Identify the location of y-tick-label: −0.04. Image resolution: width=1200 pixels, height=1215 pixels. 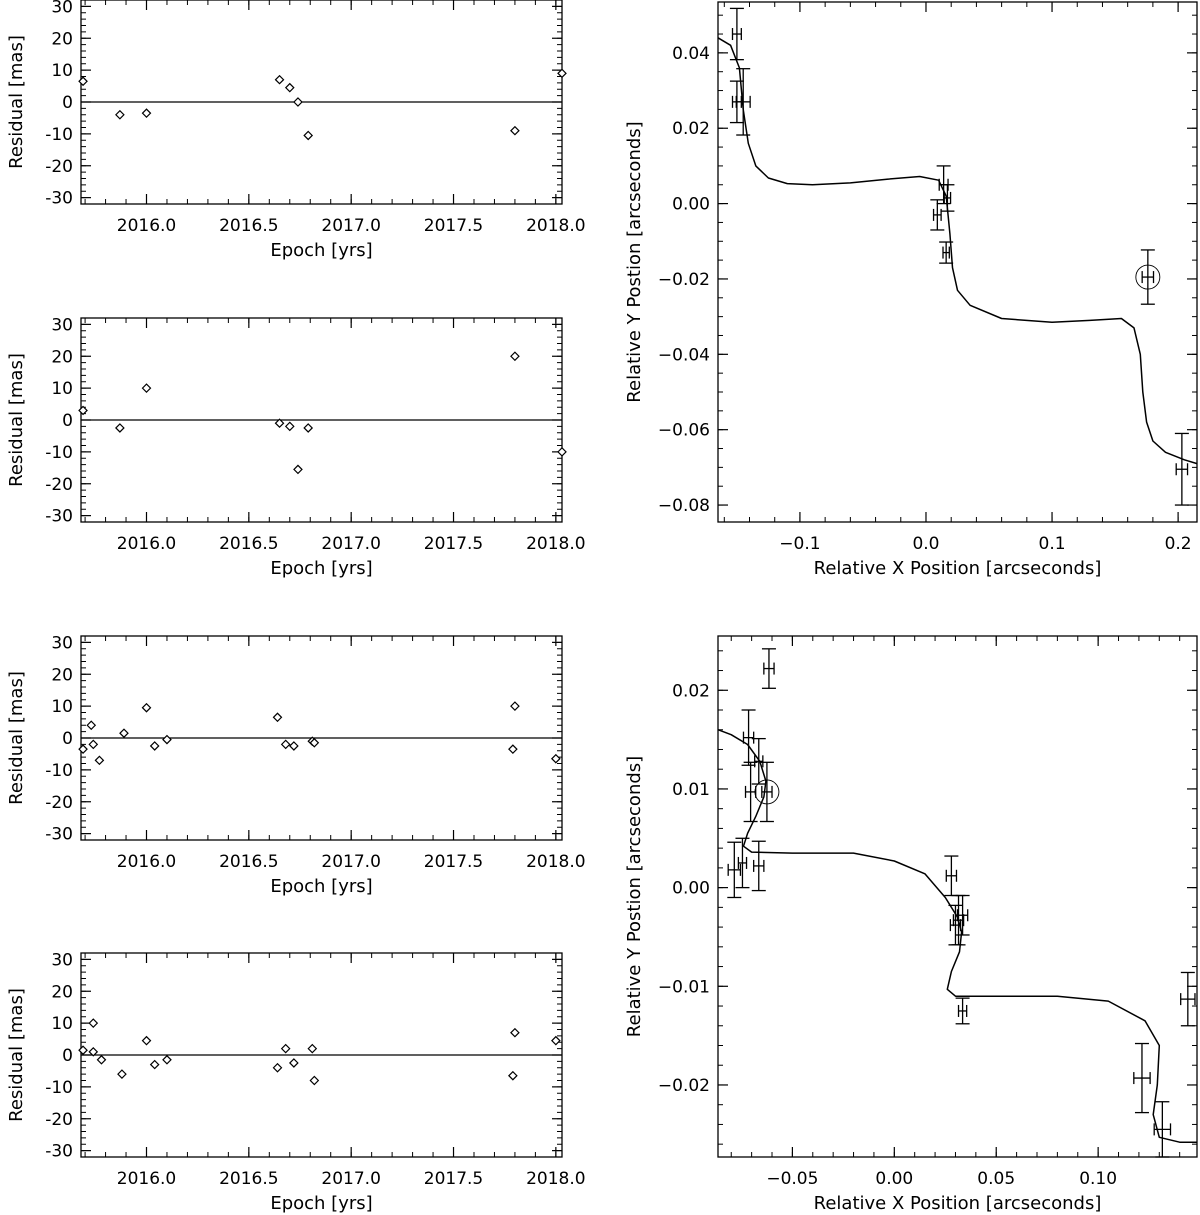
(684, 355).